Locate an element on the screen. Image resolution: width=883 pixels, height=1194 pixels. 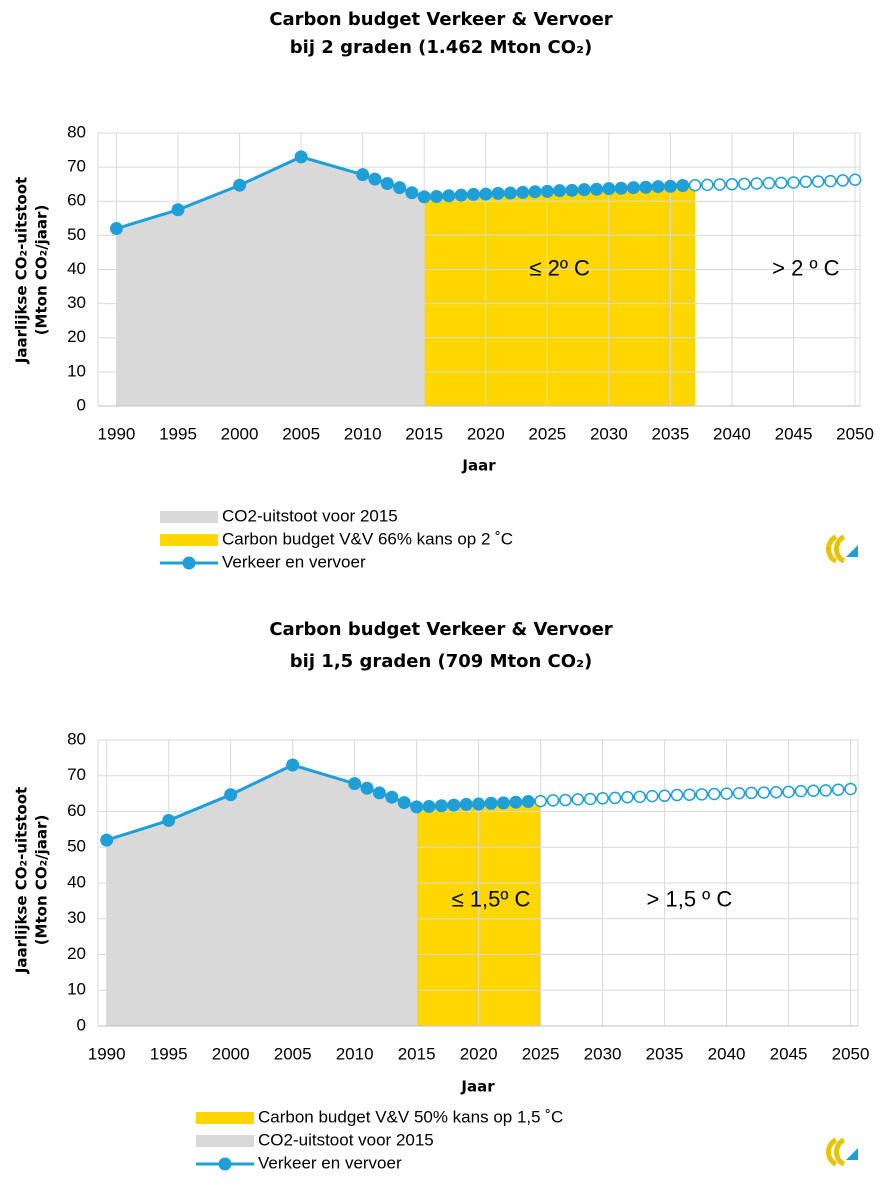
x-tick-label: 2030 is located at coordinates (609, 433).